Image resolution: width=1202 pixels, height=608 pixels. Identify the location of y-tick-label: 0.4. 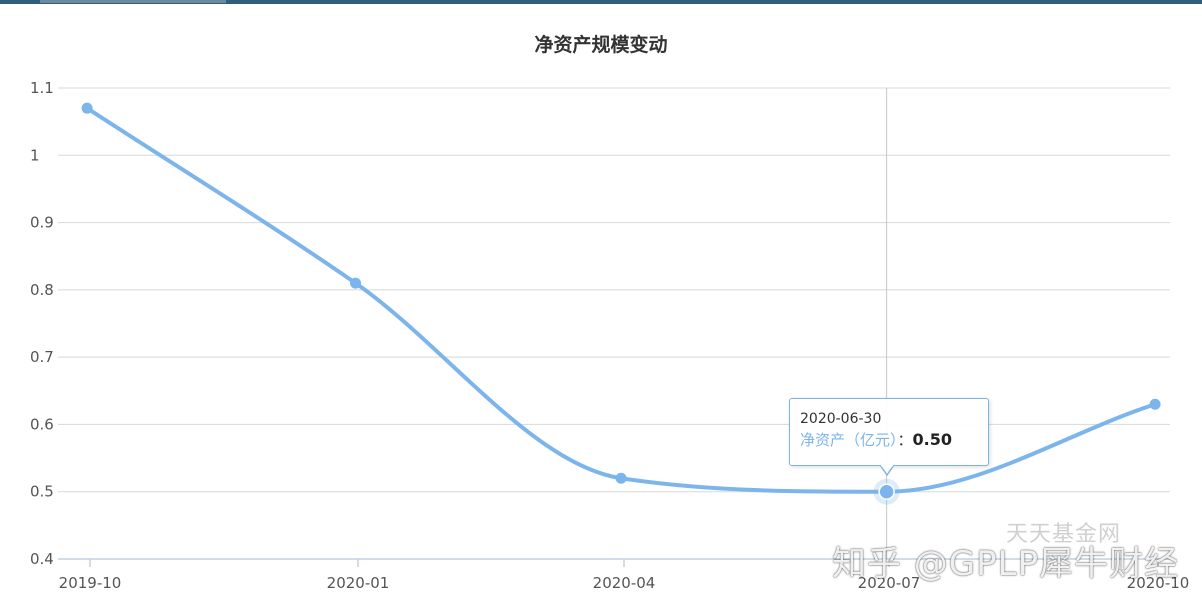
(42, 559).